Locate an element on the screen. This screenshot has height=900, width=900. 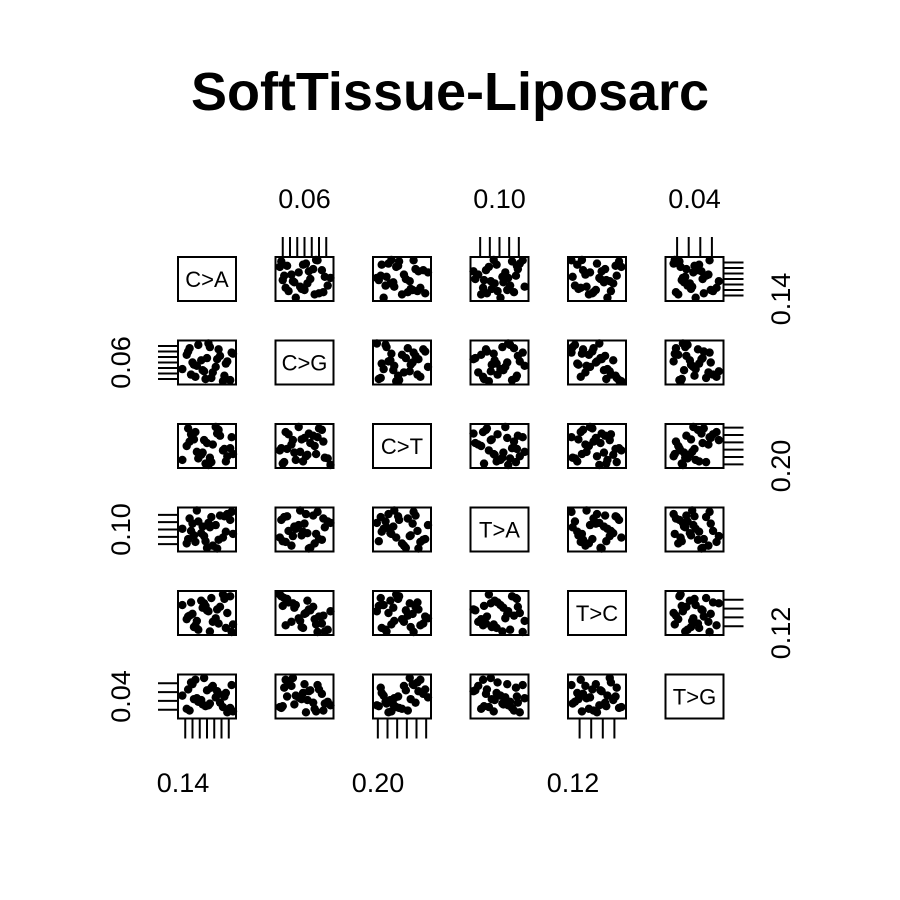
top-tick-label-c-to-g: 0.06 is located at coordinates (304, 199).